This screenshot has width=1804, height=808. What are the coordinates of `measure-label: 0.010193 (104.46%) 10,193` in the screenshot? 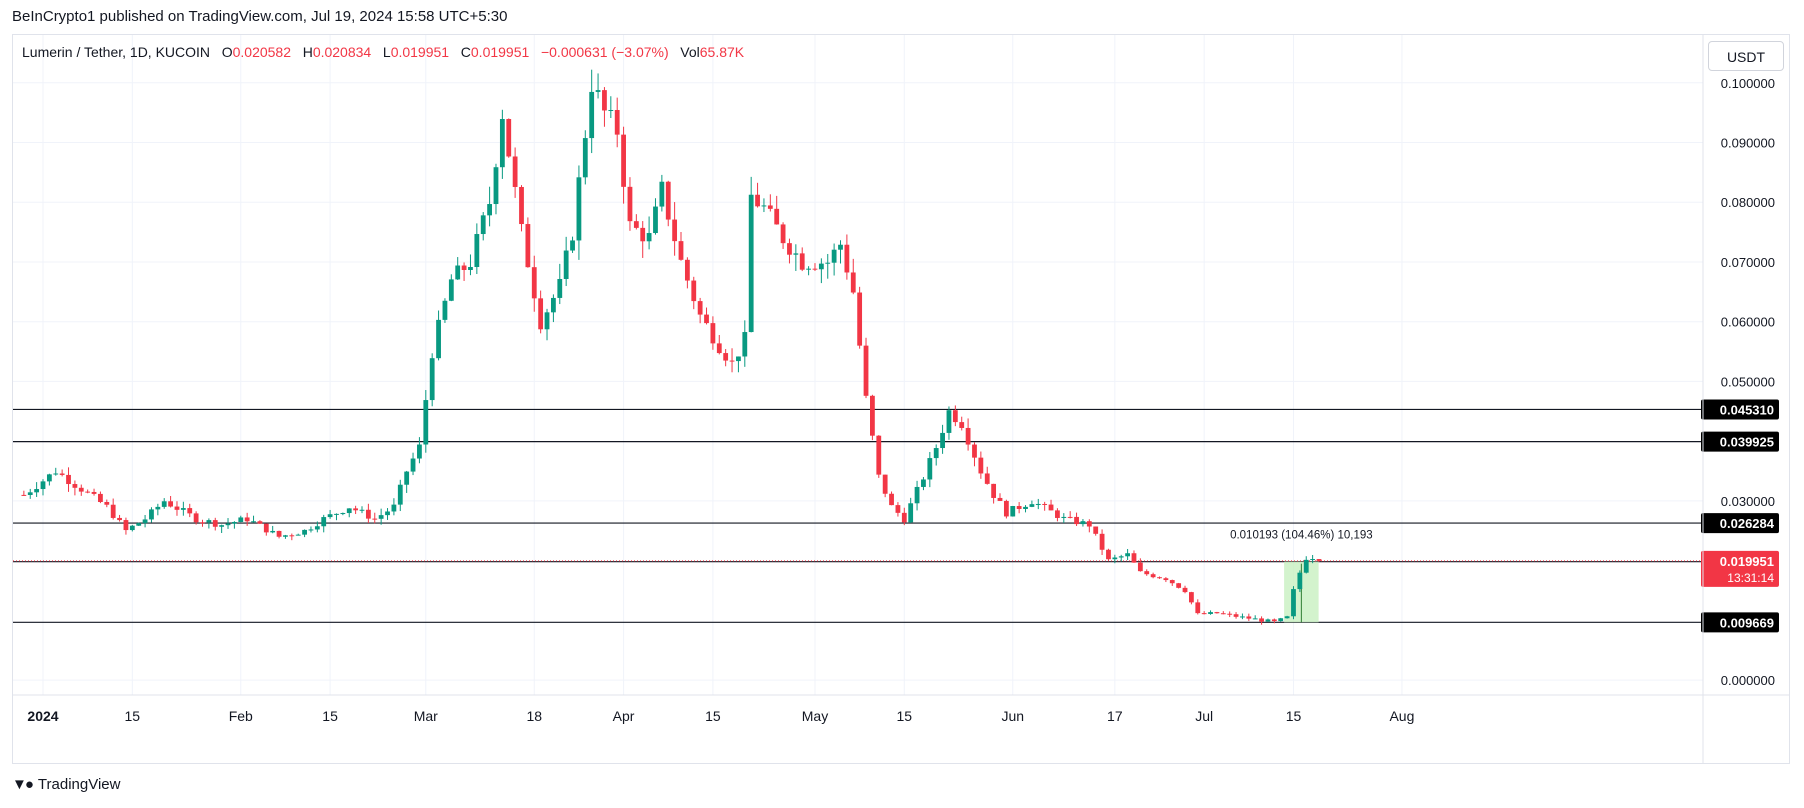 It's located at (1301, 536).